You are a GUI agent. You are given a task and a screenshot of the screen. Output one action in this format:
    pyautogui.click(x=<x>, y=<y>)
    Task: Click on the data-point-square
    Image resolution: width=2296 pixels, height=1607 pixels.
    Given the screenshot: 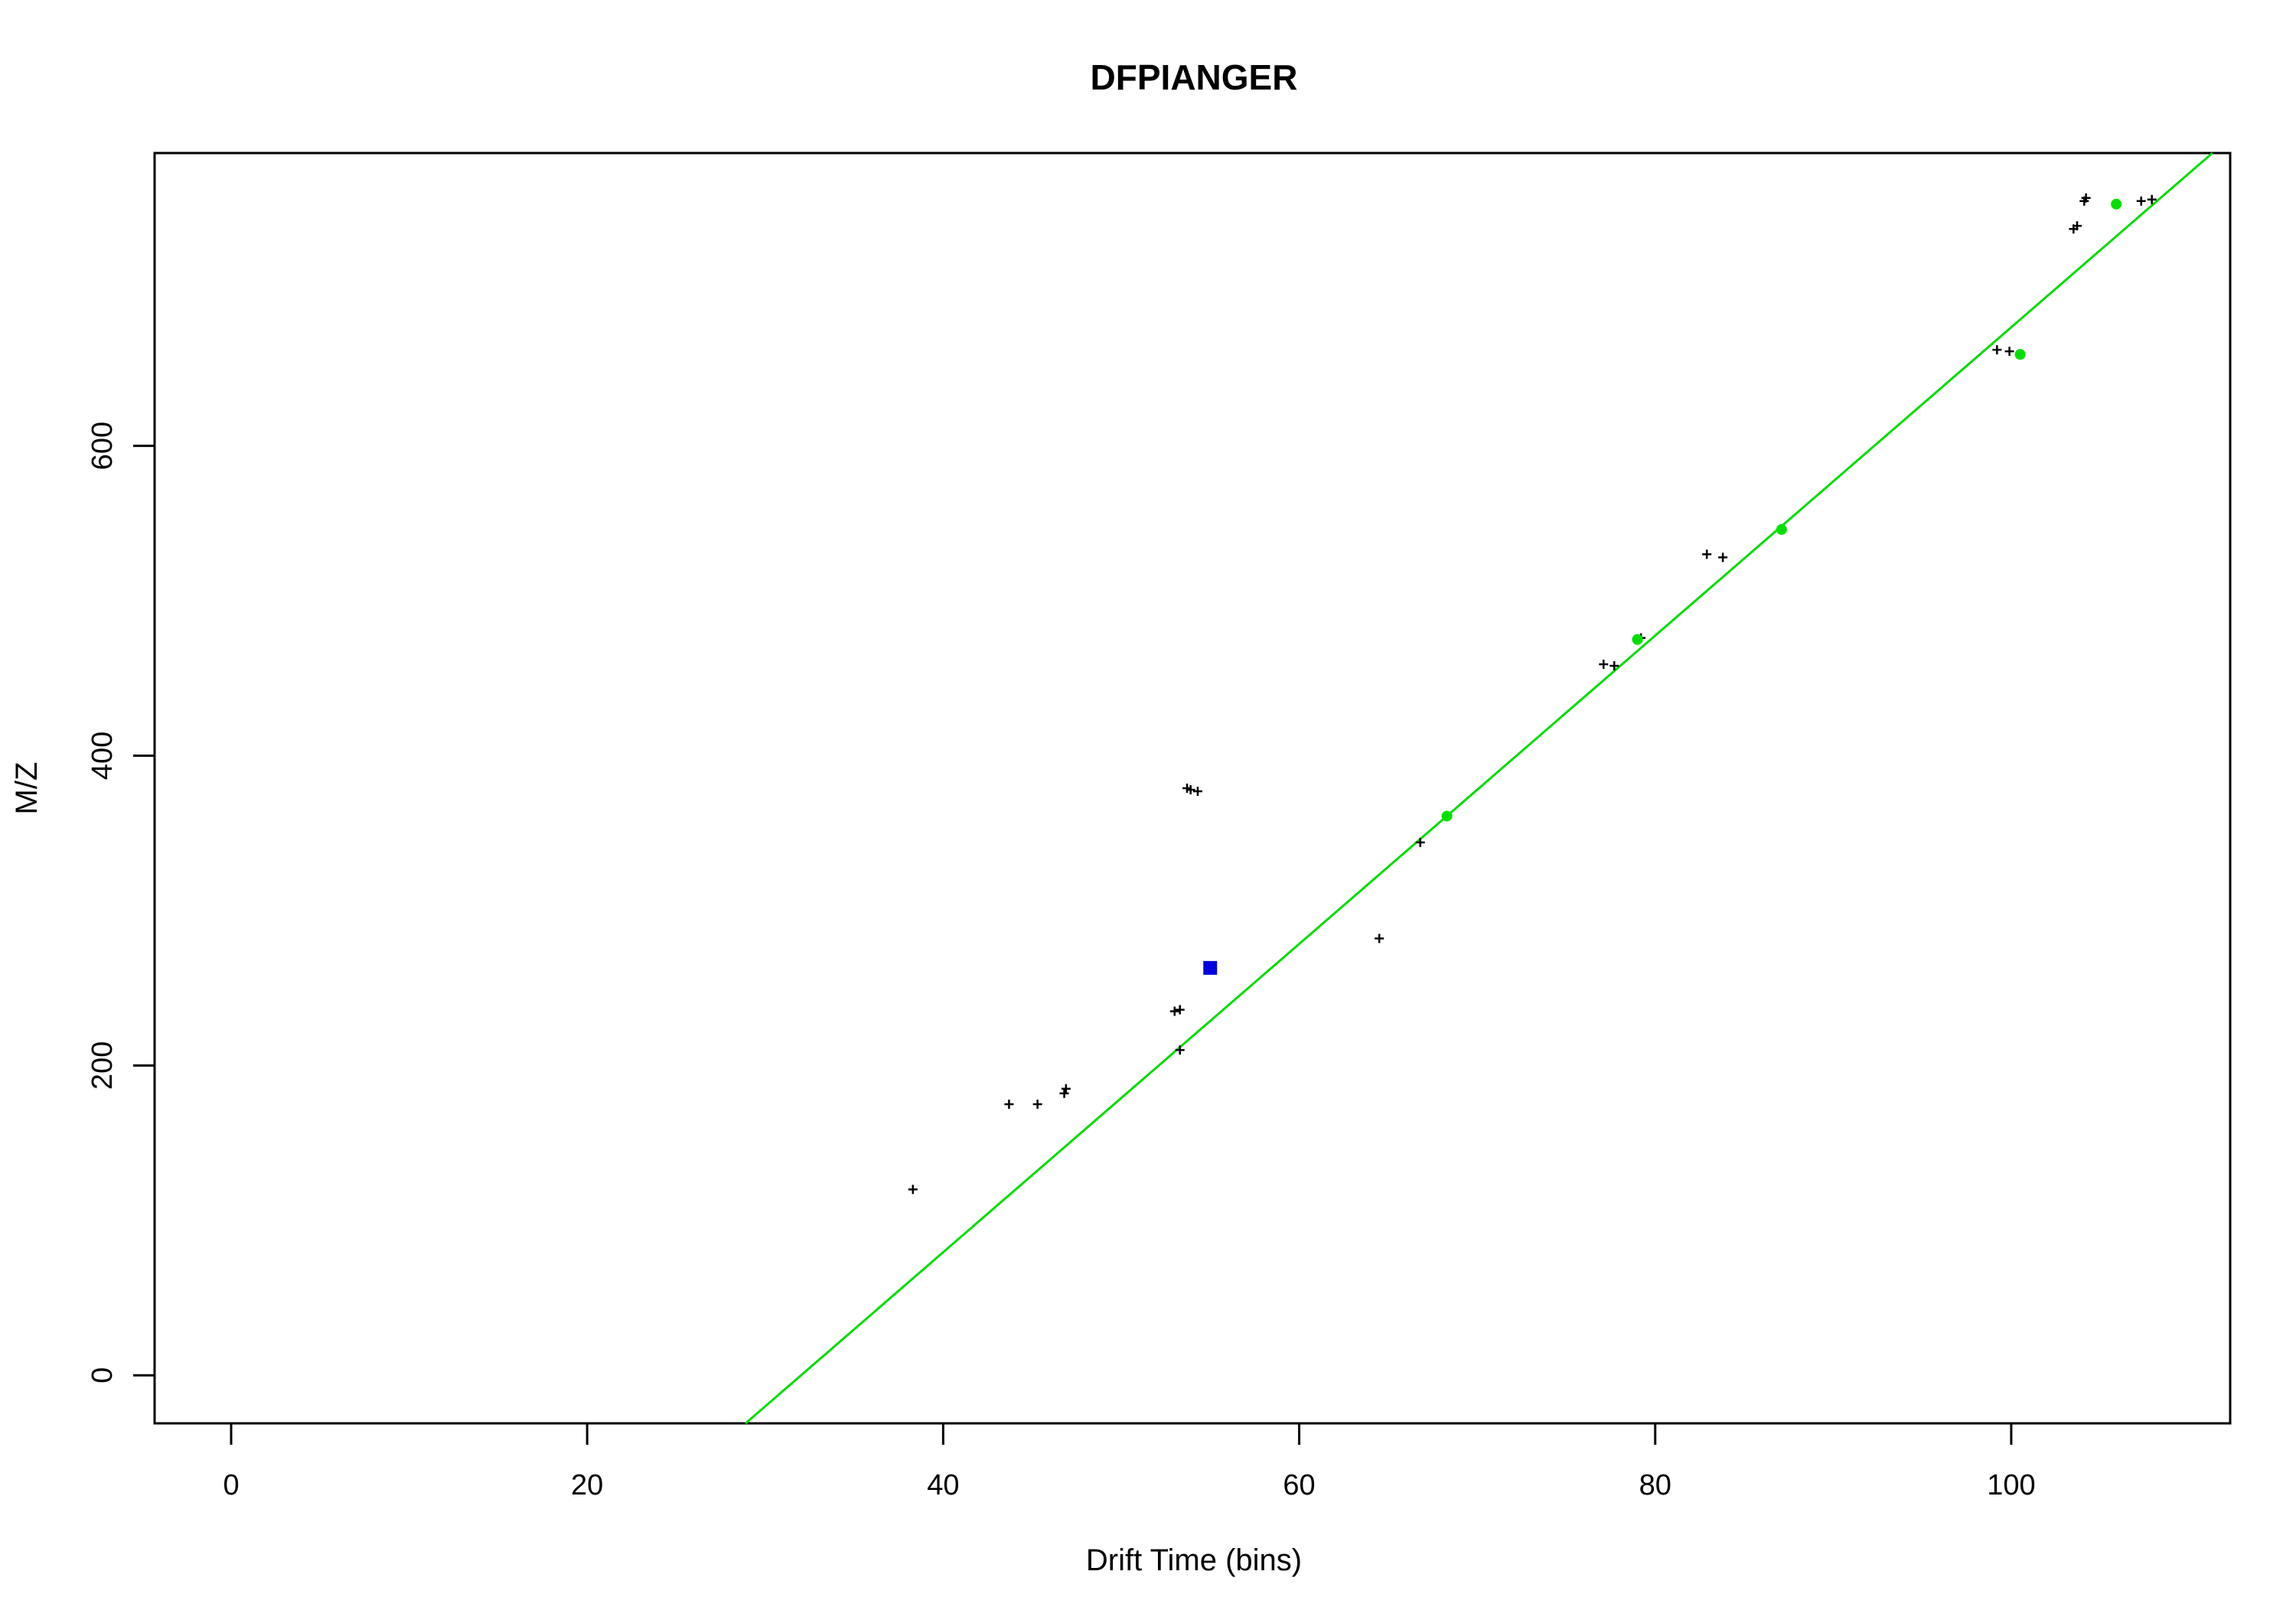 What is the action you would take?
    pyautogui.click(x=1210, y=967)
    